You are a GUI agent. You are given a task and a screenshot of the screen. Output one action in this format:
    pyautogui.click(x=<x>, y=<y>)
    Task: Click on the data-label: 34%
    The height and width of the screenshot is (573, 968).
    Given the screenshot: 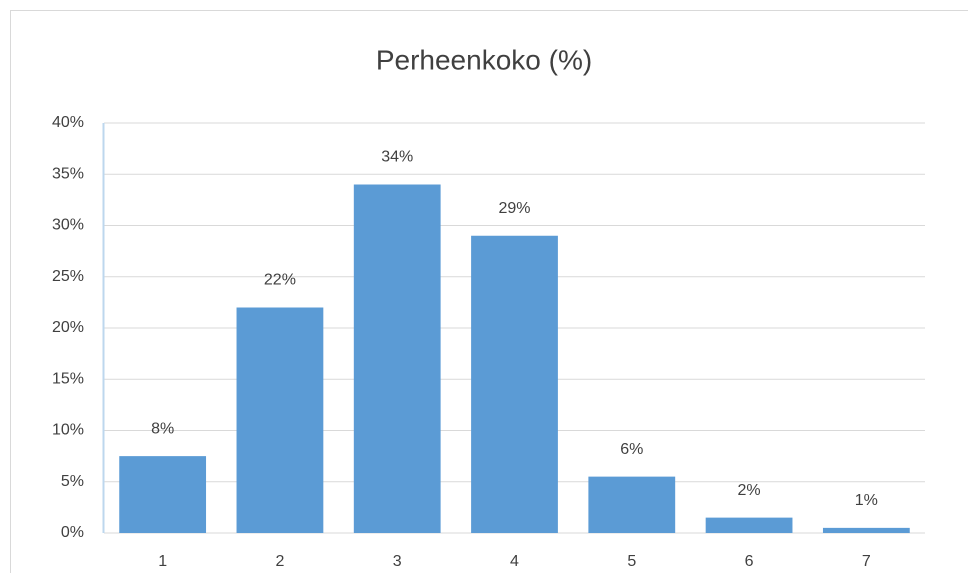 What is the action you would take?
    pyautogui.click(x=397, y=157)
    